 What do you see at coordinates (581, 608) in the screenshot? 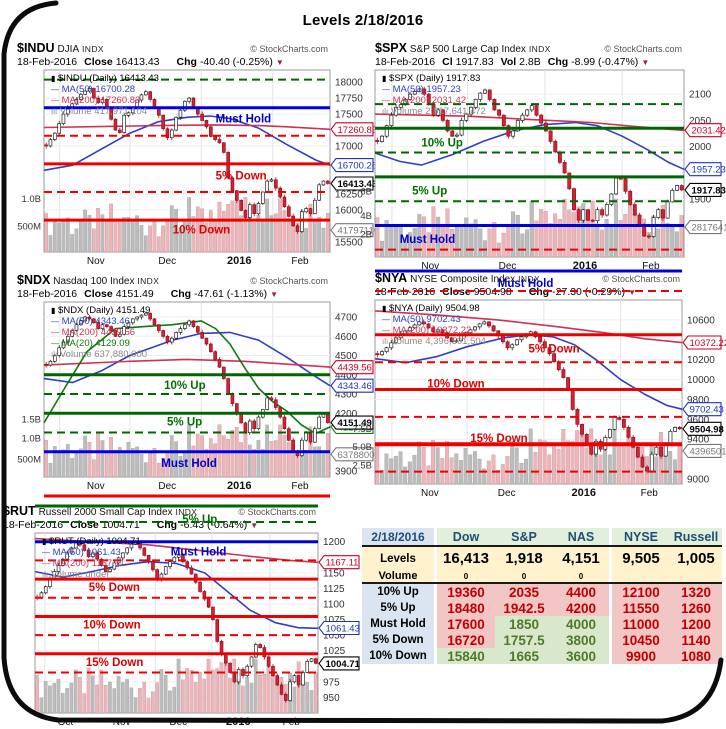
I see `table-cell: 4200` at bounding box center [581, 608].